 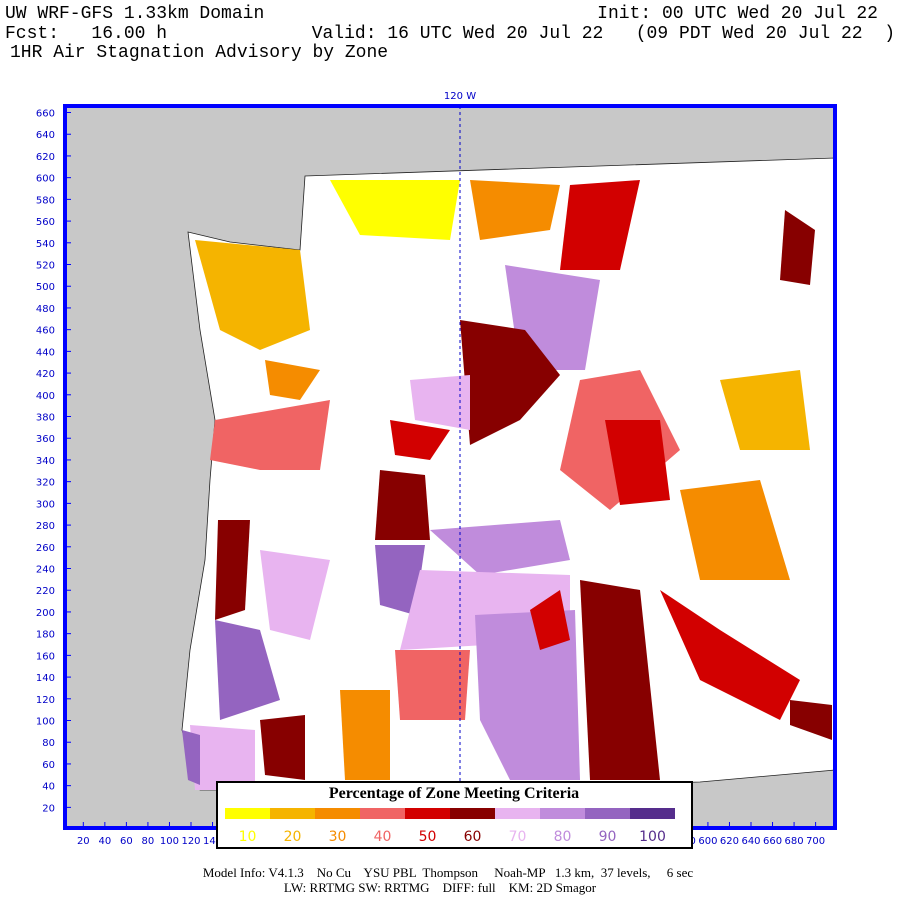 I want to click on y-tick-label: 240, so click(x=45, y=570).